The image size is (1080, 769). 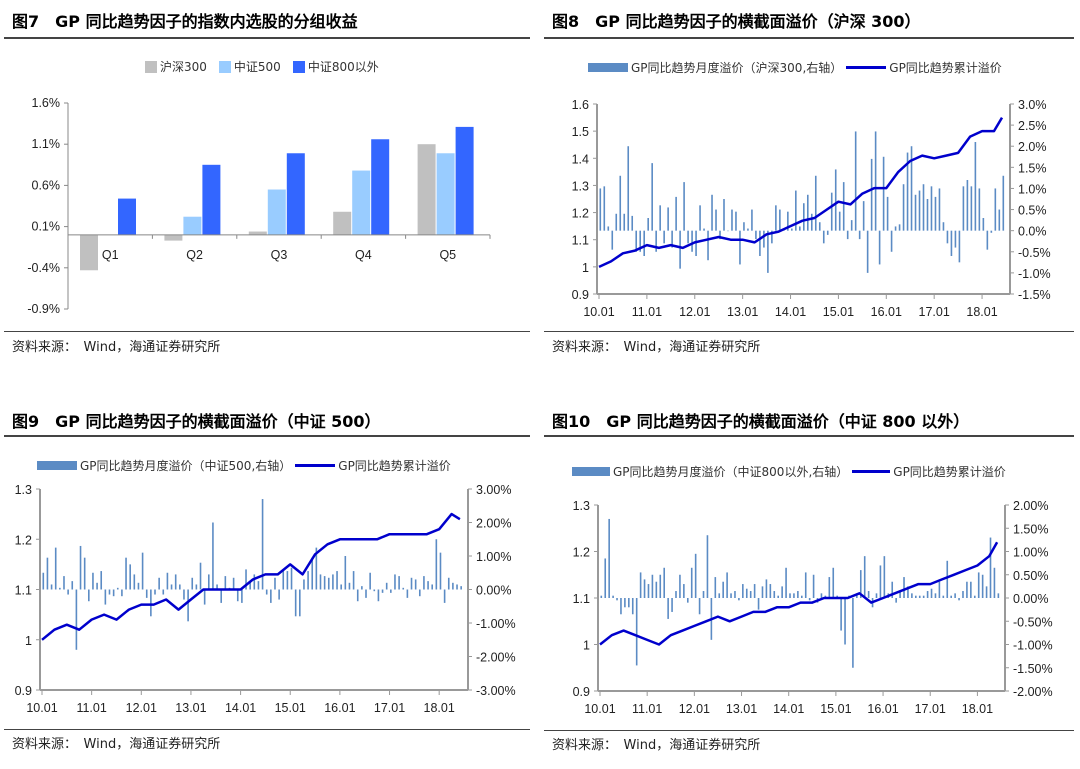 What do you see at coordinates (1032, 168) in the screenshot?
I see `right-tick-label: 1.5%` at bounding box center [1032, 168].